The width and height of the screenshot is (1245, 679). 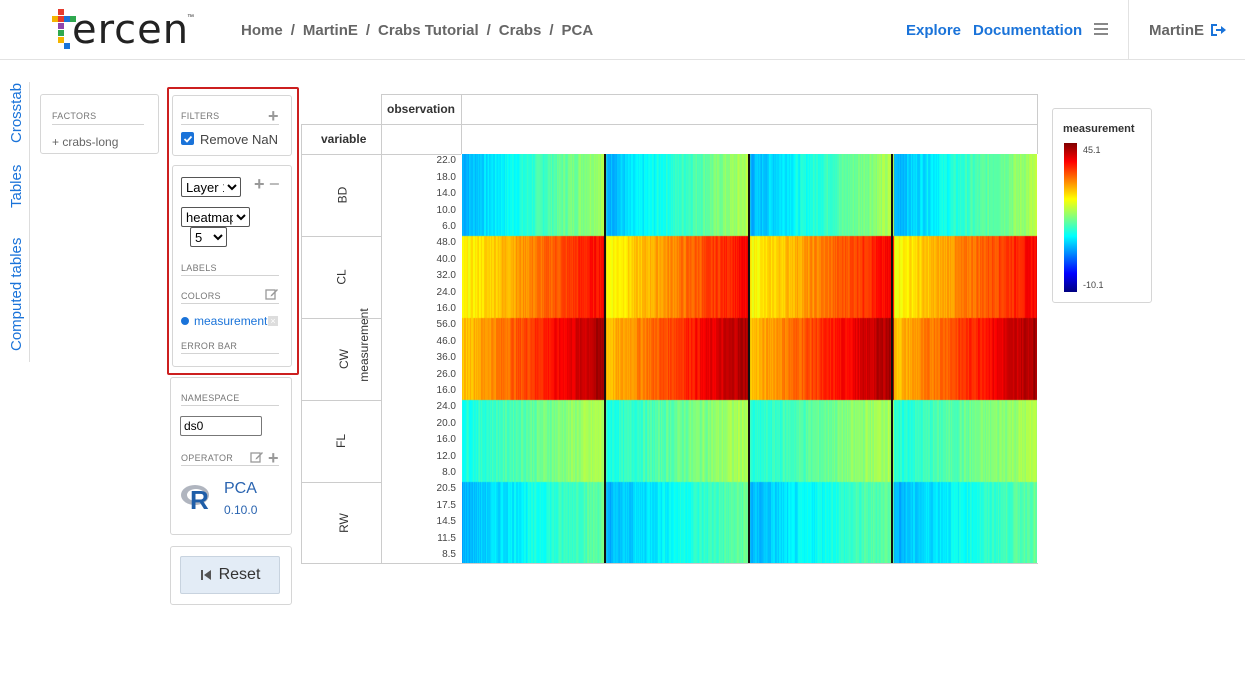 I want to click on y-tick-label: 32.0, so click(x=446, y=275).